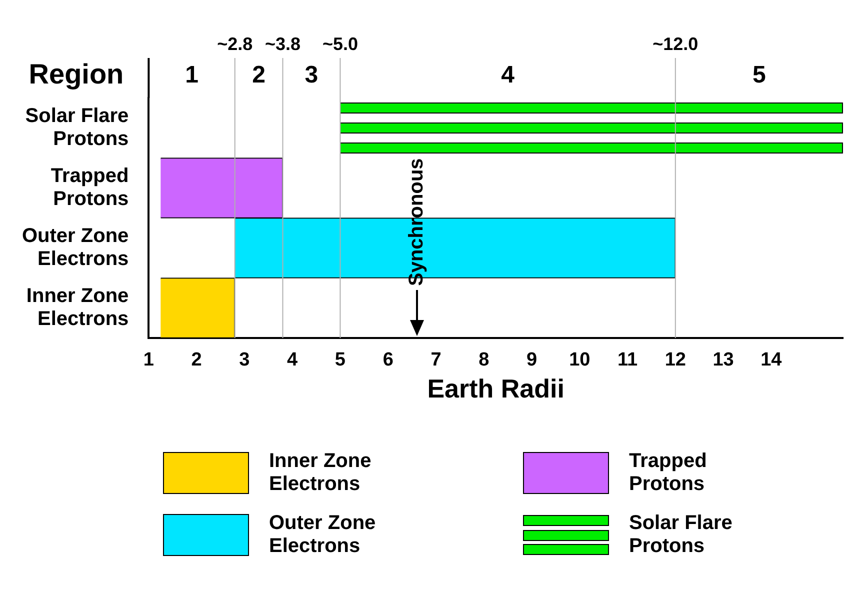  Describe the element at coordinates (675, 360) in the screenshot. I see `x-tick-label: 12` at that location.